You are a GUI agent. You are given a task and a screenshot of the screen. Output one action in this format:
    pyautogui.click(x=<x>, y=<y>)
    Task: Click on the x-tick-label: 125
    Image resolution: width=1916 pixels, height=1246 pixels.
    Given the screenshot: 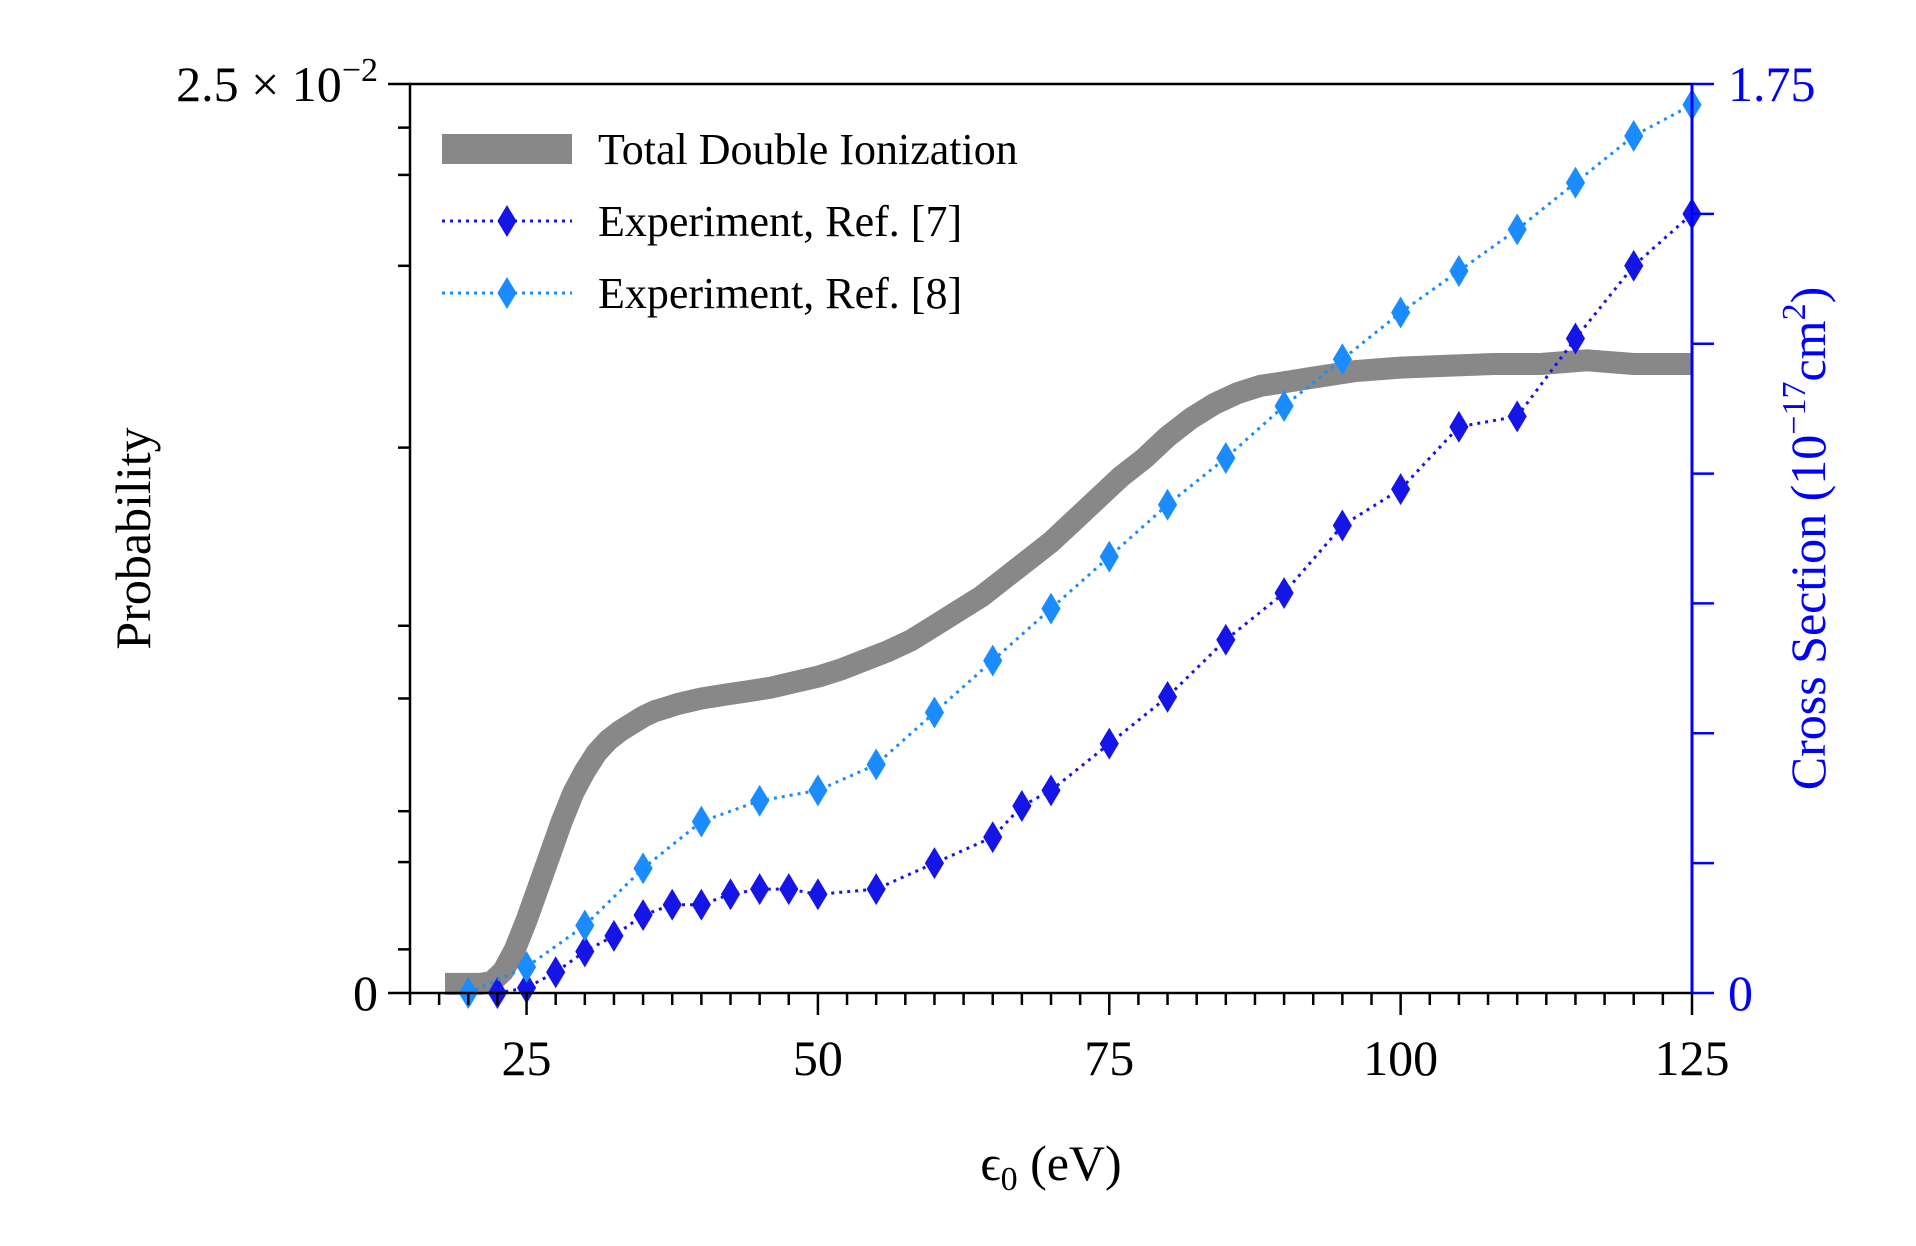 What is the action you would take?
    pyautogui.click(x=1692, y=1058)
    